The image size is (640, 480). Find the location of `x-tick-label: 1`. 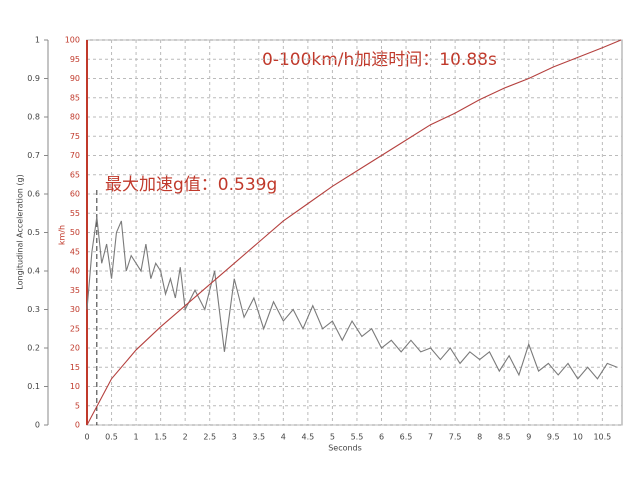

x-tick-label: 1 is located at coordinates (136, 437).